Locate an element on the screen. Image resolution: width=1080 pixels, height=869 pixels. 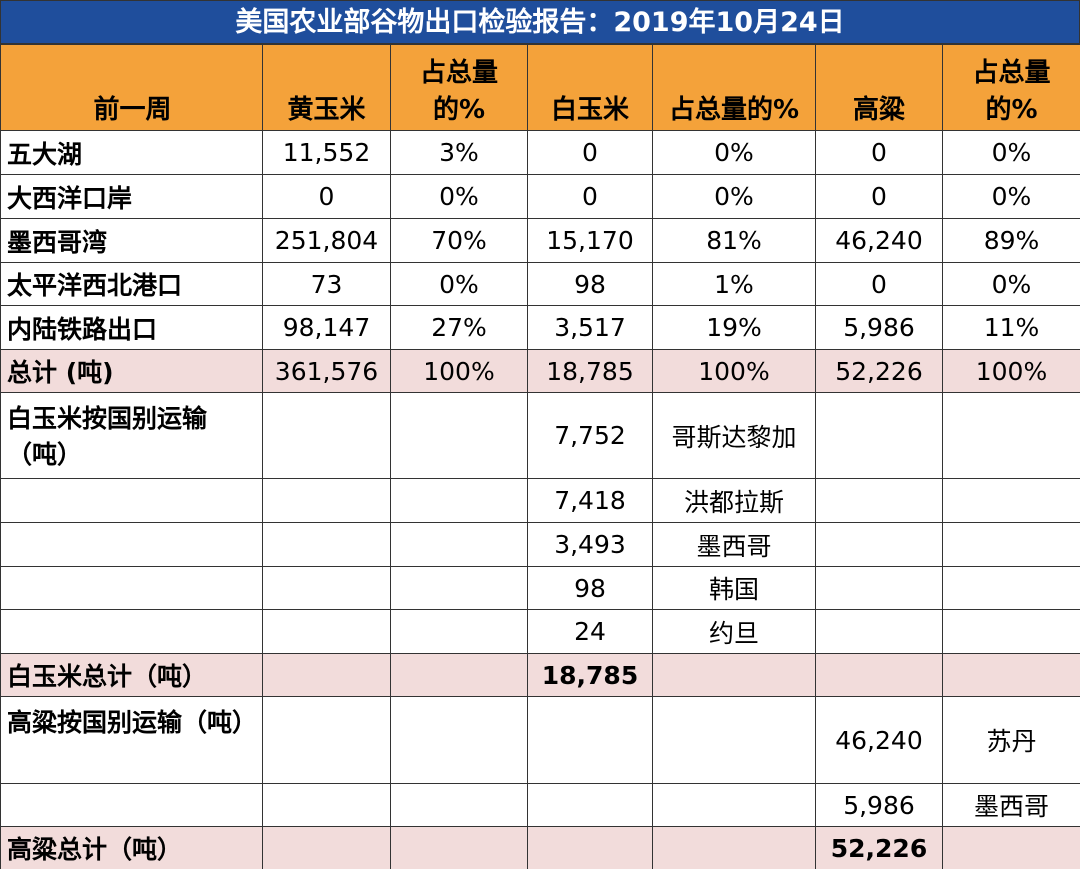
cell: 约旦 is located at coordinates (734, 631).